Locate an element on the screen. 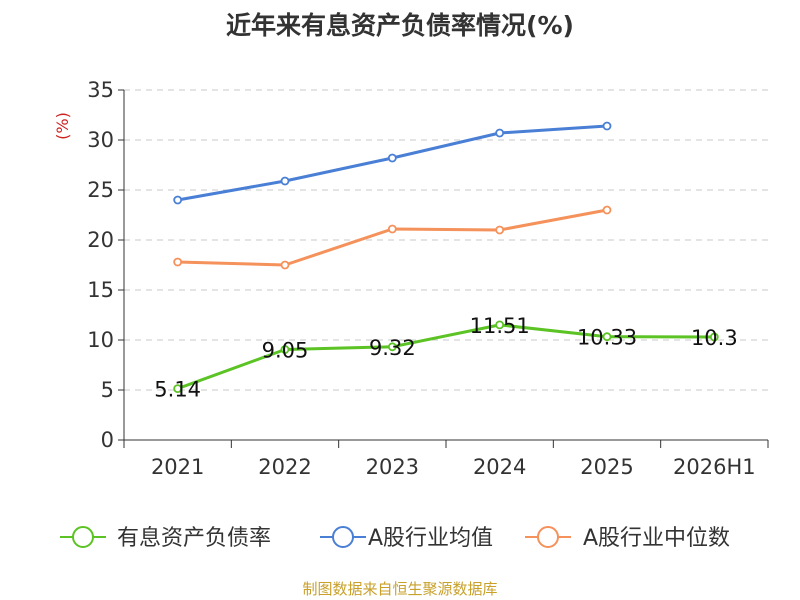 The width and height of the screenshot is (800, 600). data-label: 10.3 is located at coordinates (714, 338).